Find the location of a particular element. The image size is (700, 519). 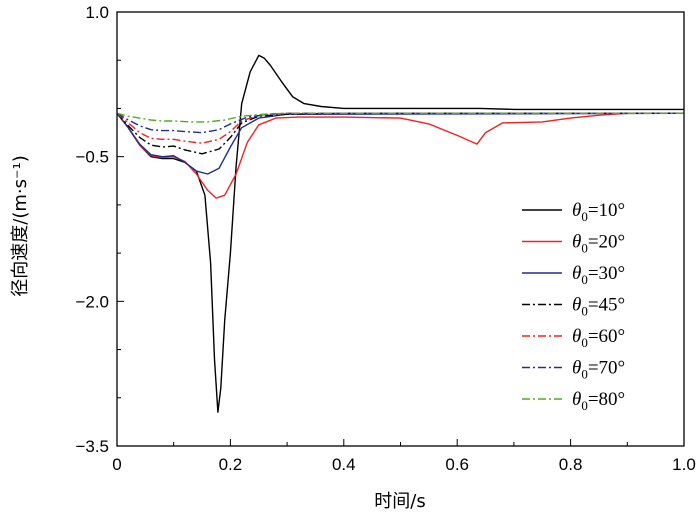

x-tick-label: 0.2 is located at coordinates (231, 464).